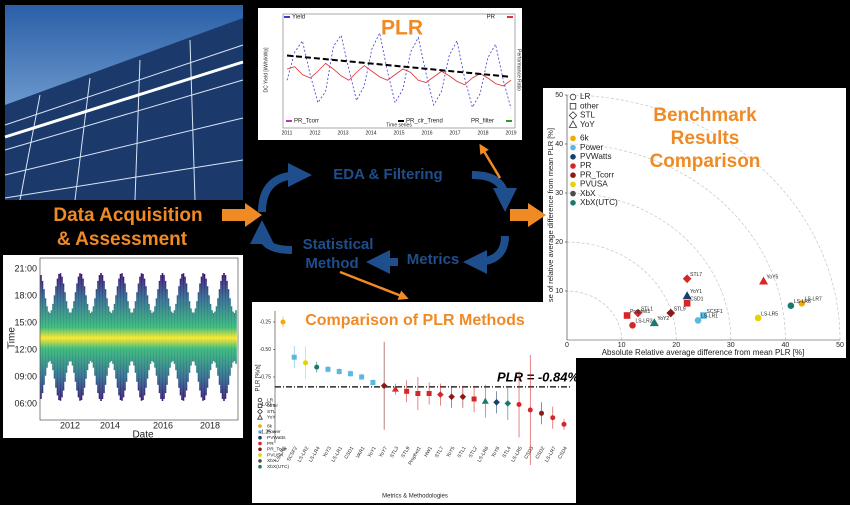 The height and width of the screenshot is (505, 850). I want to click on legend-label: YoY, so click(587, 124).